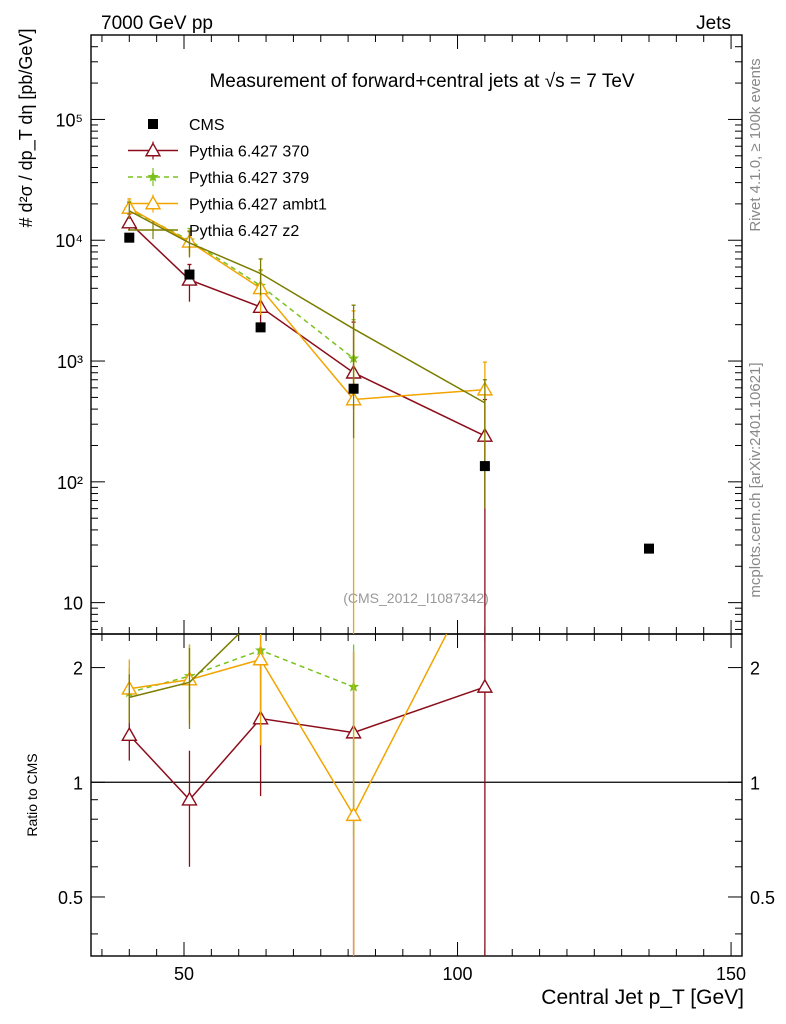  Describe the element at coordinates (207, 125) in the screenshot. I see `legend-label: CMS` at that location.